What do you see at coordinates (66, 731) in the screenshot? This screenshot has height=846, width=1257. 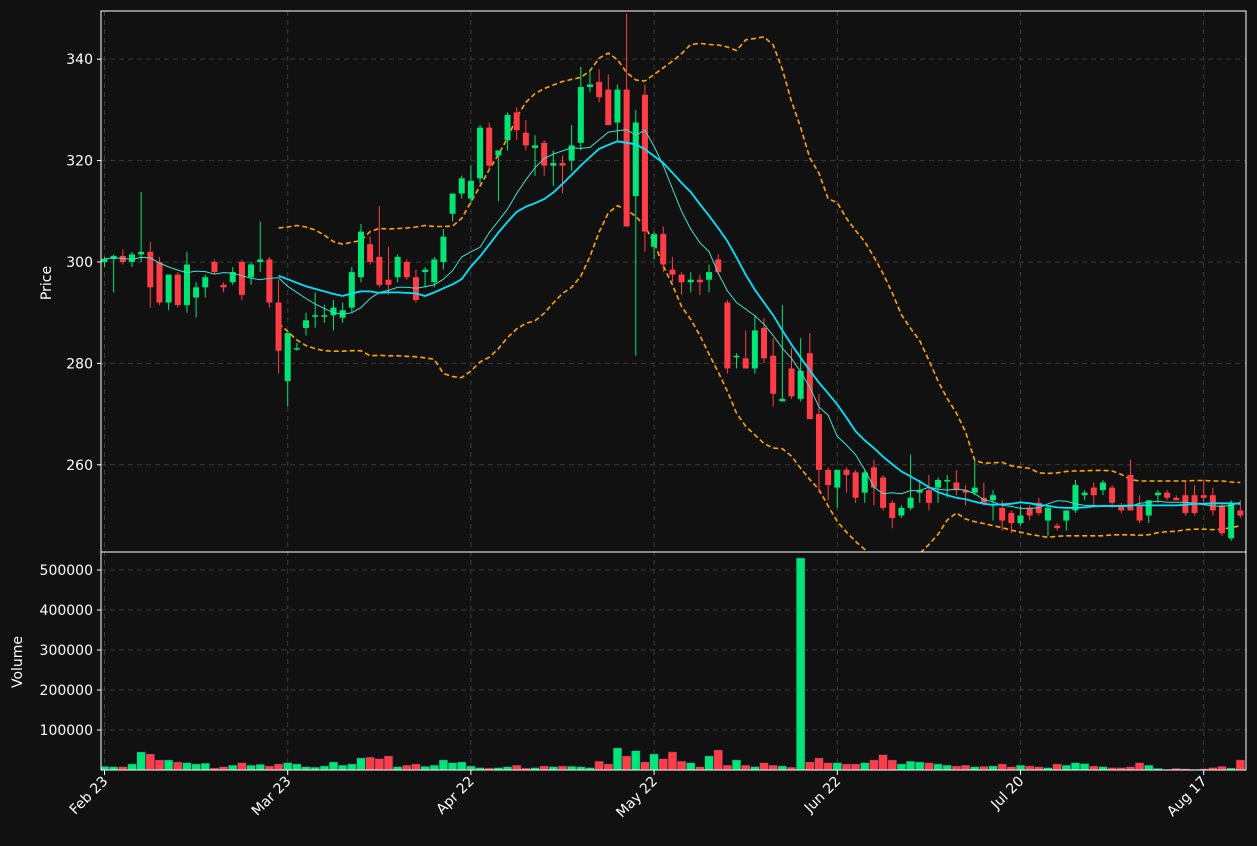 I see `volume-tick-label: 100000` at bounding box center [66, 731].